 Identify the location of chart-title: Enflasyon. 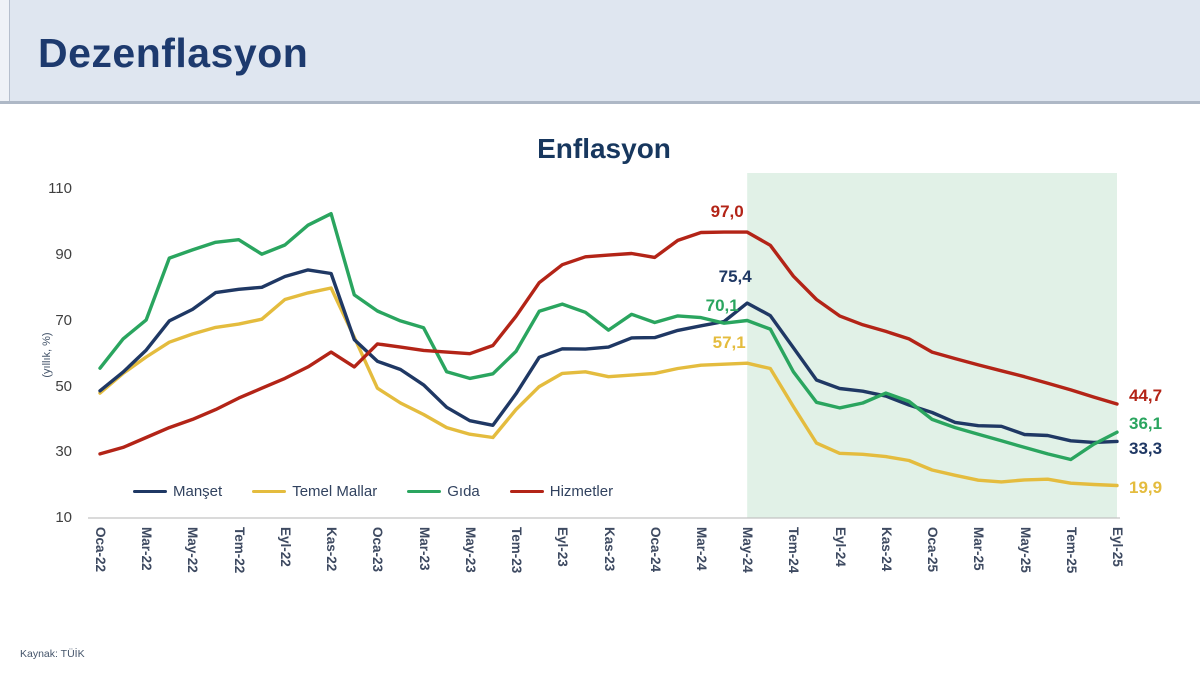
(604, 148).